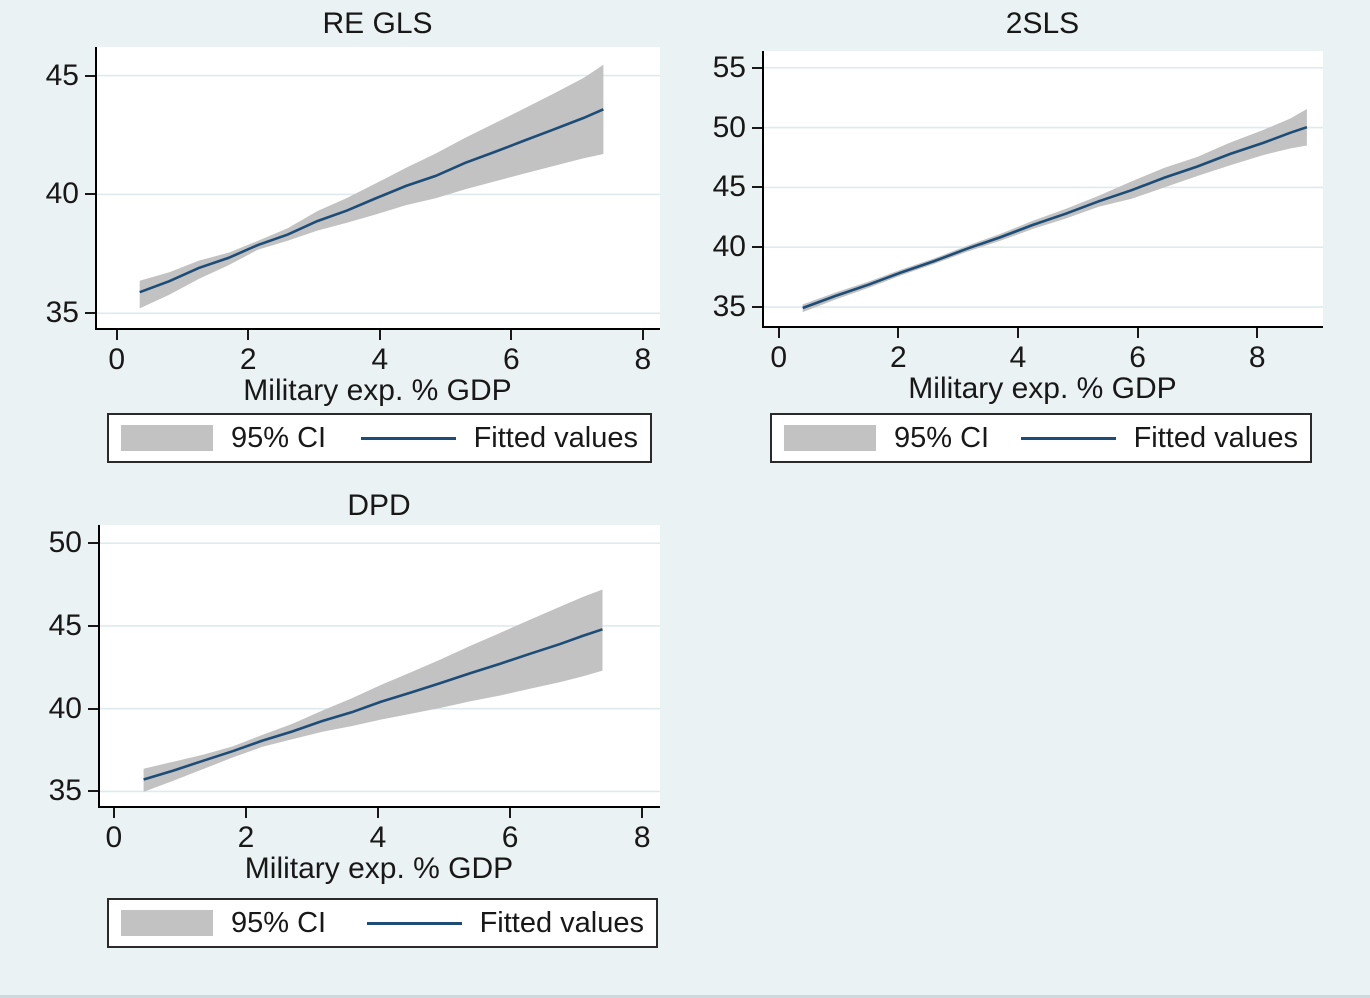  I want to click on chart-title: DPD, so click(379, 505).